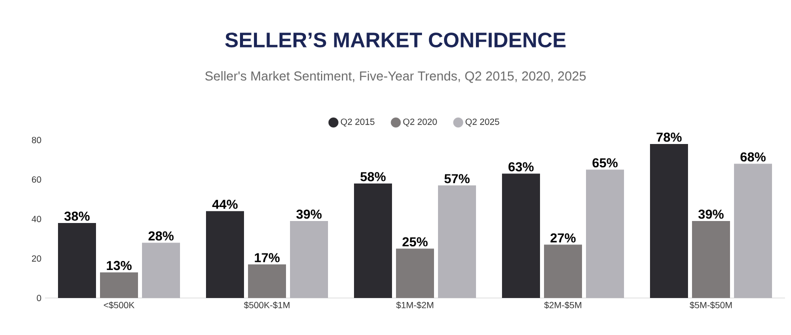 This screenshot has width=791, height=335. I want to click on data-label: 27%, so click(563, 237).